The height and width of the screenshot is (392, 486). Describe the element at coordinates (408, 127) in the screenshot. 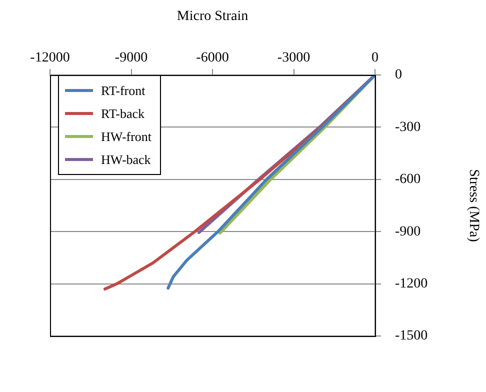

I see `y-tick-label: -300` at that location.